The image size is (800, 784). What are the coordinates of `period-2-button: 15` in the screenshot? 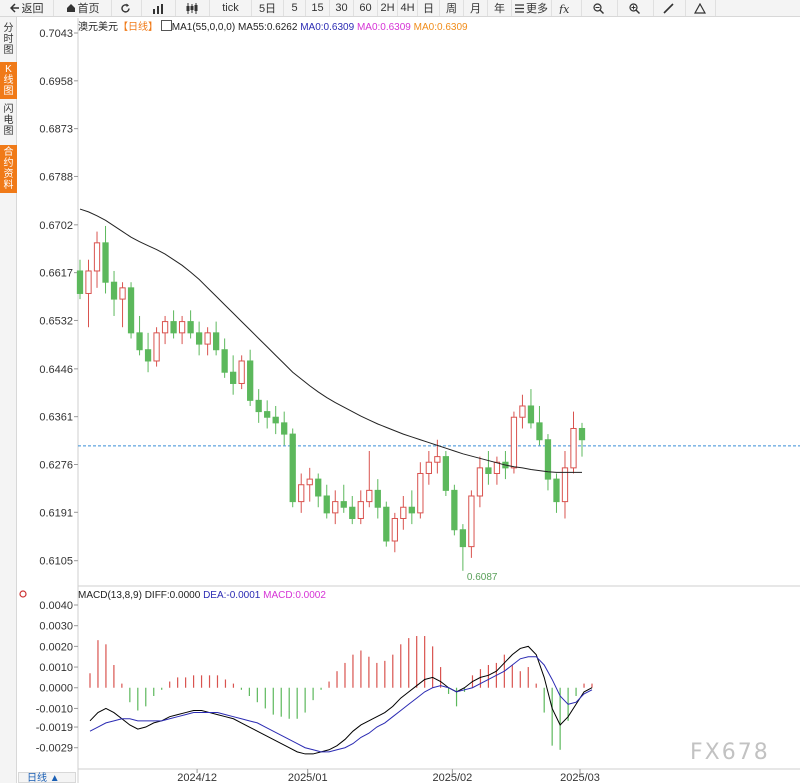 It's located at (318, 8).